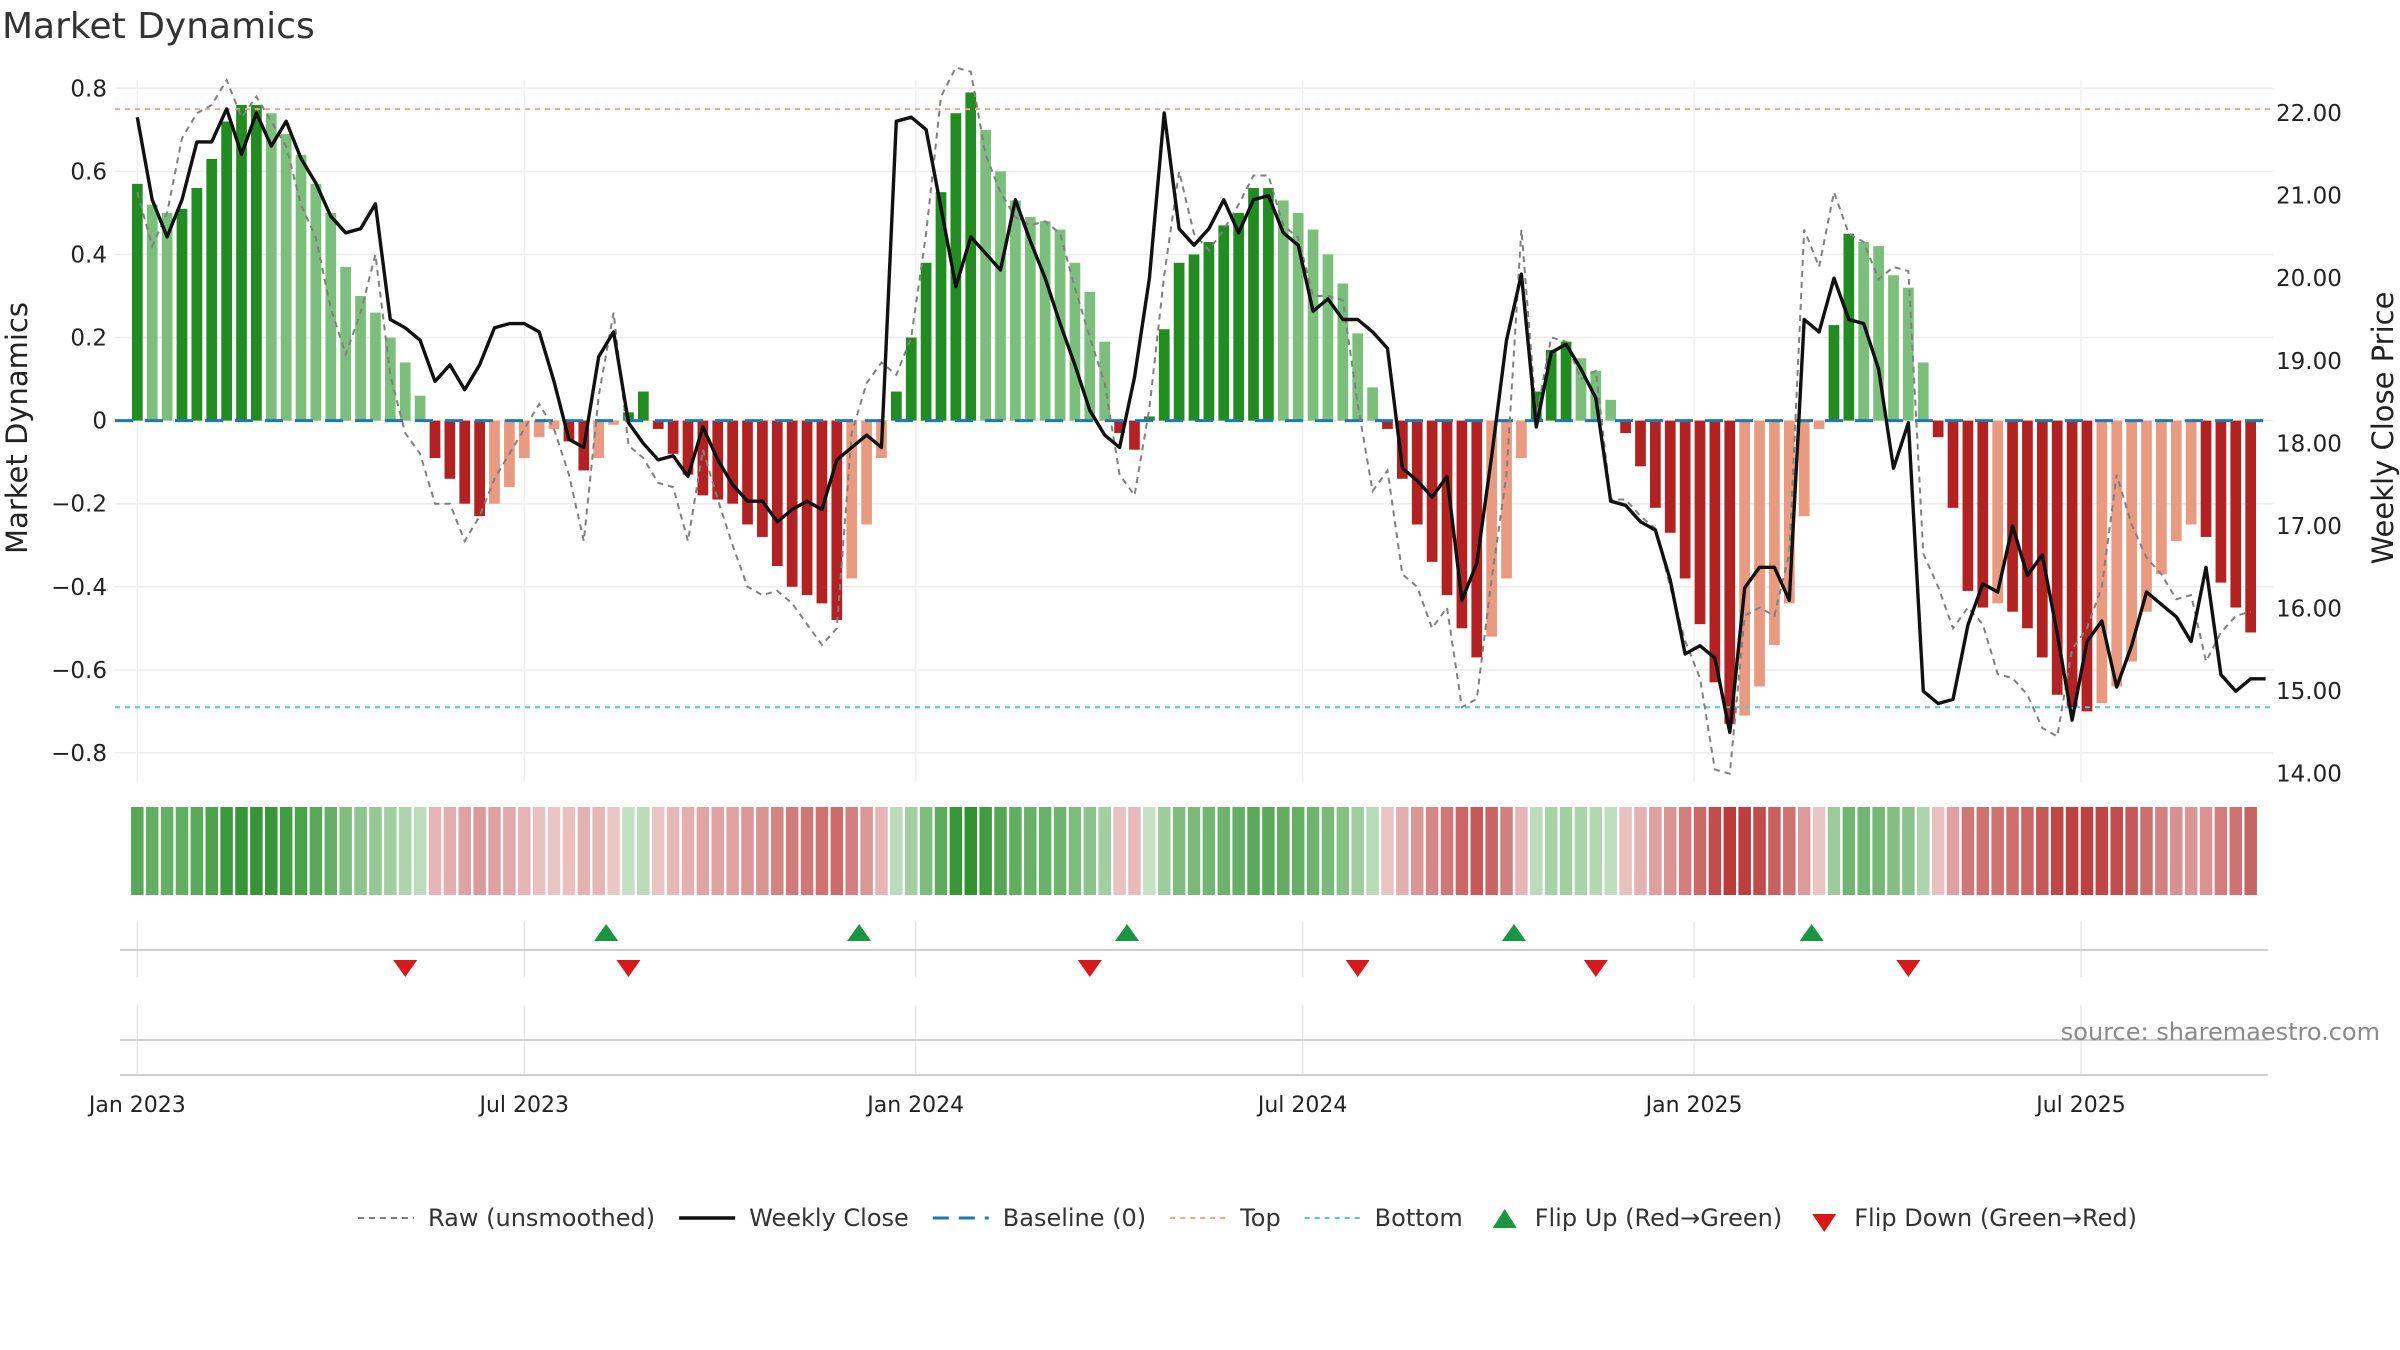  Describe the element at coordinates (2309, 114) in the screenshot. I see `right-tick-label: 22.00` at that location.